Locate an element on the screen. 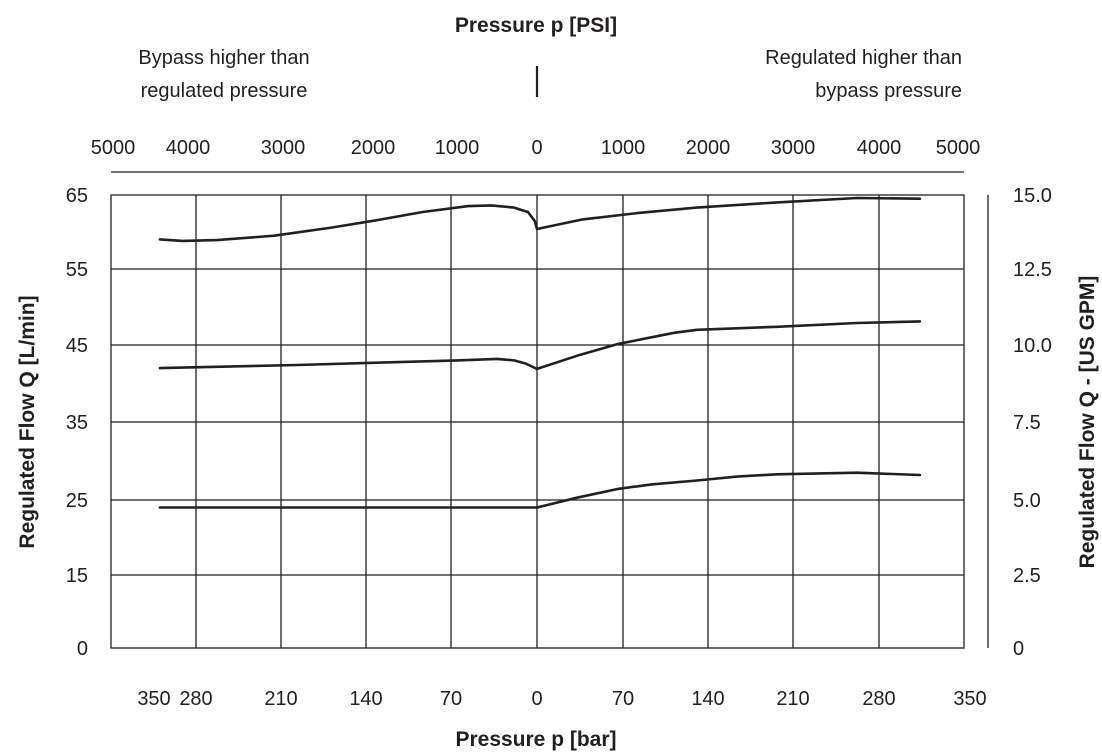 The width and height of the screenshot is (1102, 756). right-tick-label: 2.5 is located at coordinates (1027, 576).